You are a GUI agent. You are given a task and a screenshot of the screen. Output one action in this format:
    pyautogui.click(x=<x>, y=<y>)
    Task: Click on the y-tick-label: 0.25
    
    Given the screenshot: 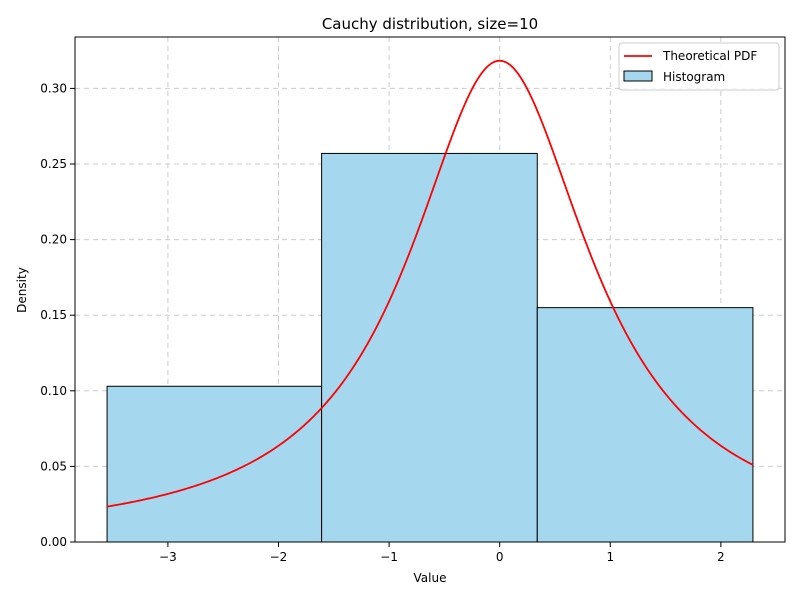 What is the action you would take?
    pyautogui.click(x=53, y=164)
    